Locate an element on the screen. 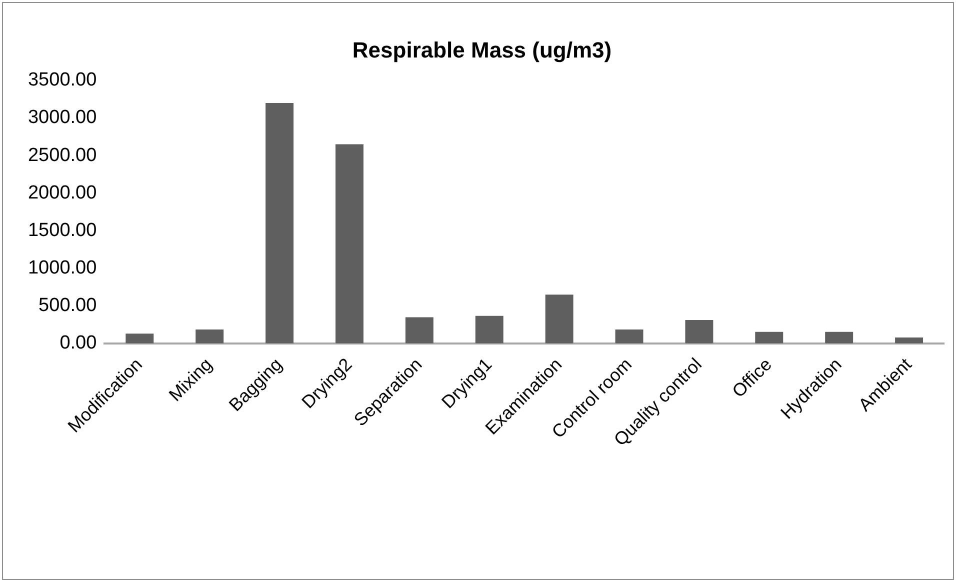 This screenshot has width=958, height=584. y-tick-label: 3000.00 is located at coordinates (62, 117).